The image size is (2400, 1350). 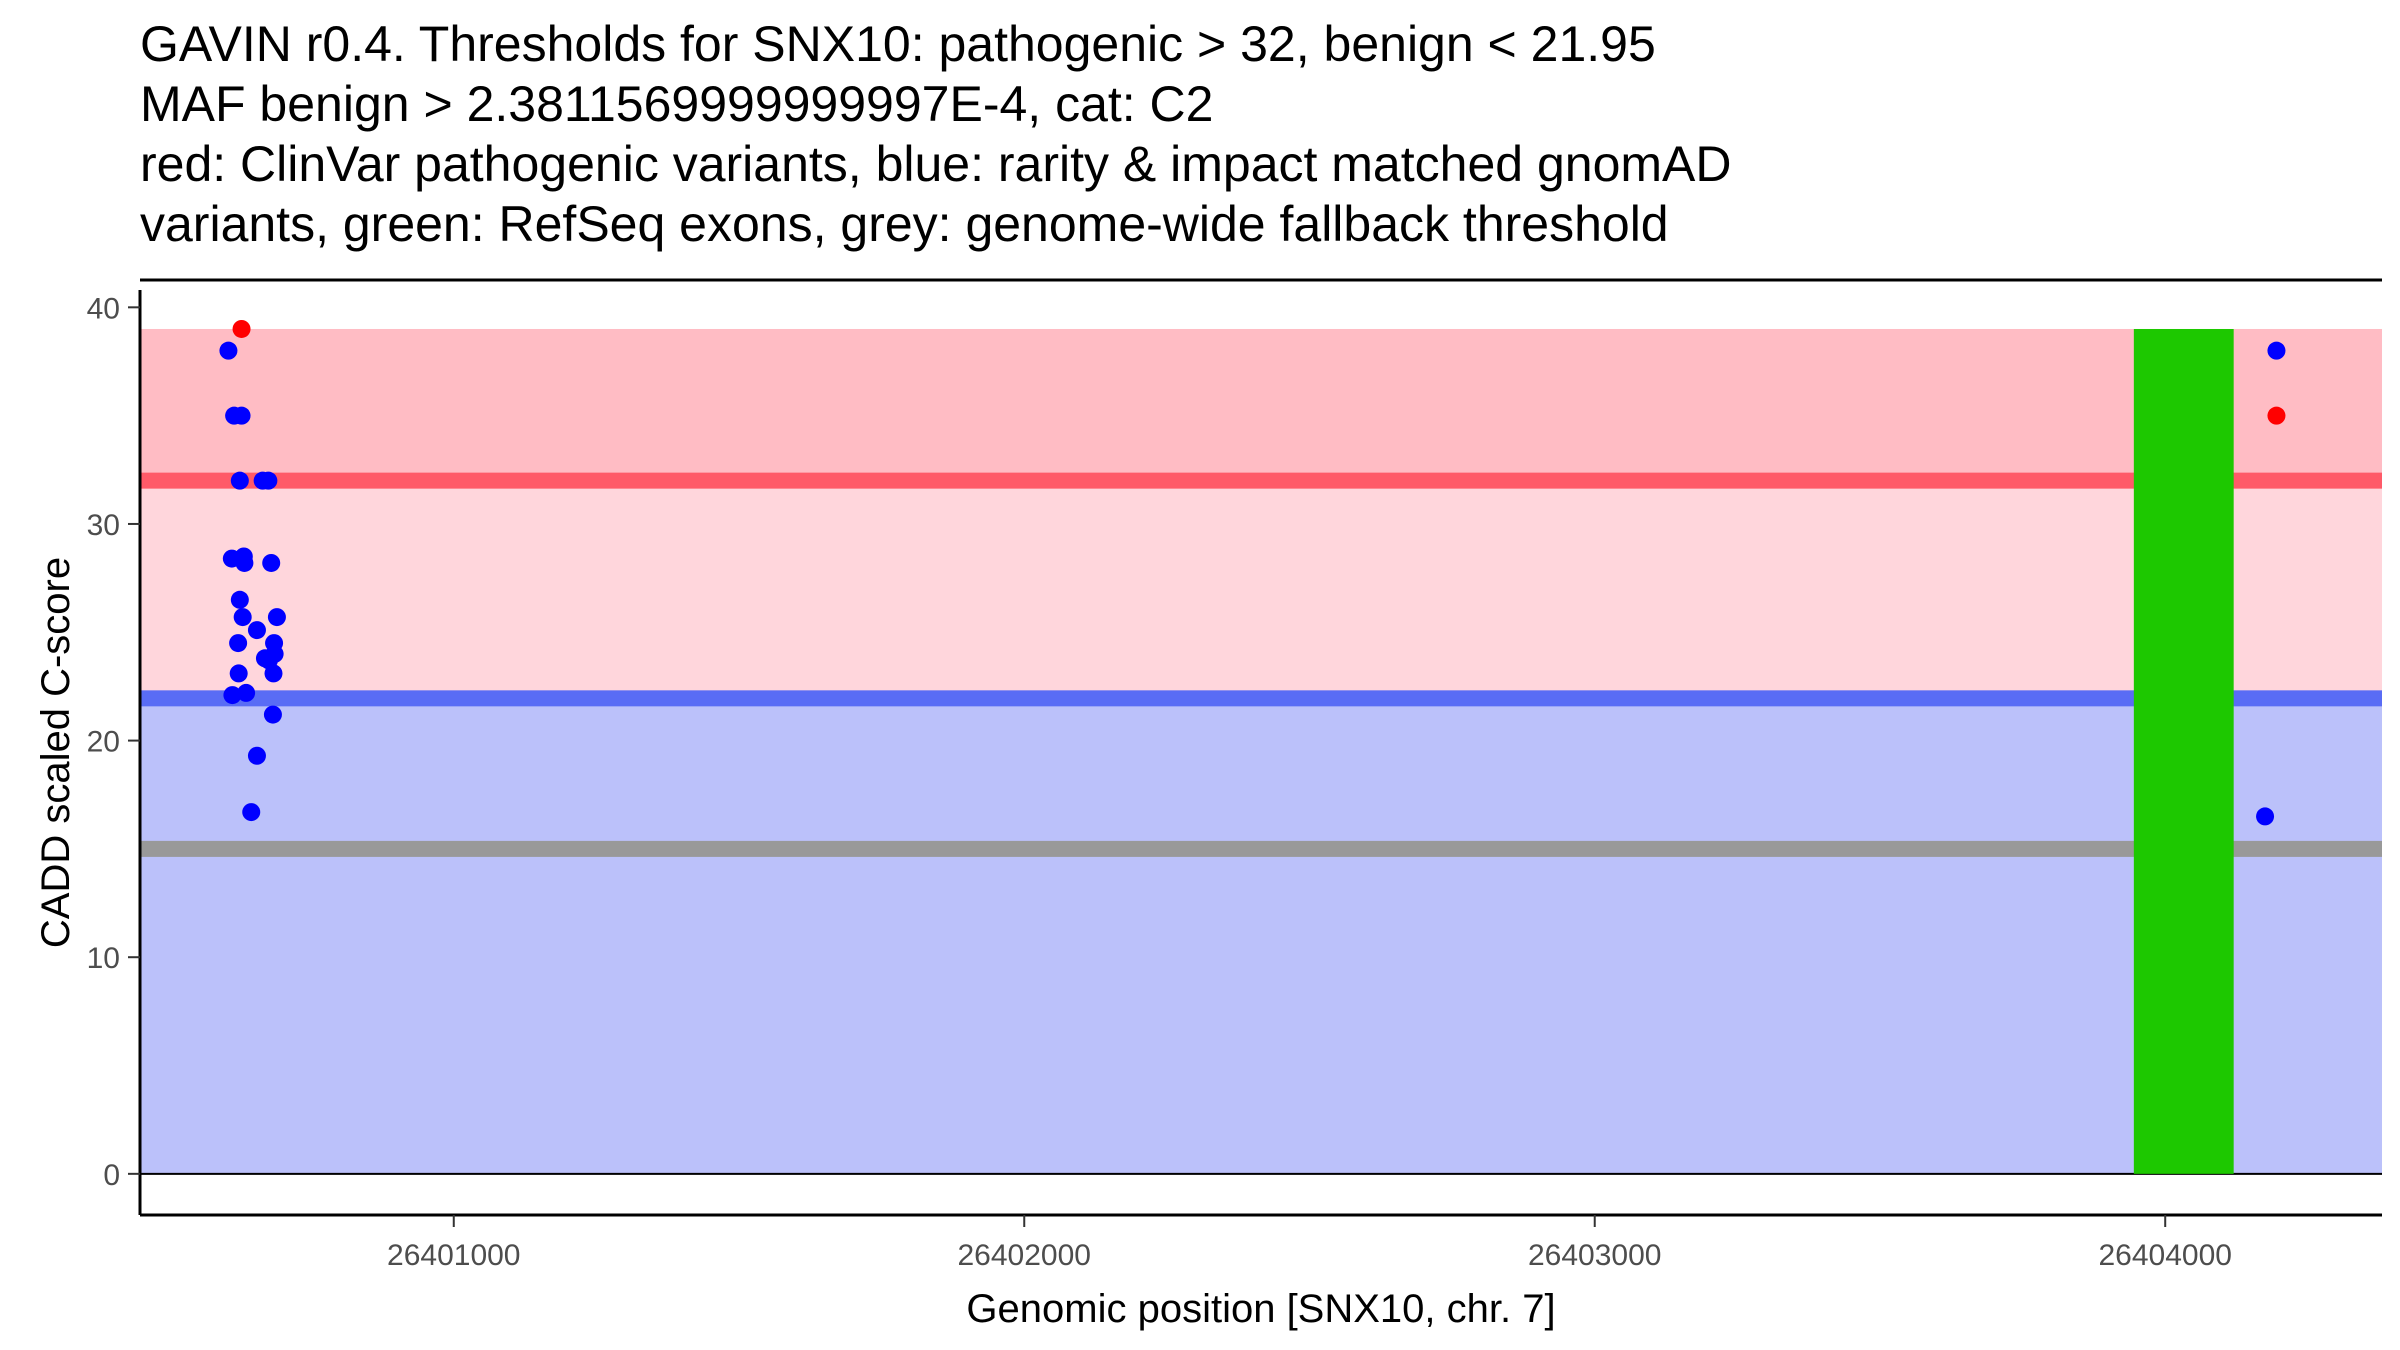 I want to click on exon-bar, so click(x=2183, y=751).